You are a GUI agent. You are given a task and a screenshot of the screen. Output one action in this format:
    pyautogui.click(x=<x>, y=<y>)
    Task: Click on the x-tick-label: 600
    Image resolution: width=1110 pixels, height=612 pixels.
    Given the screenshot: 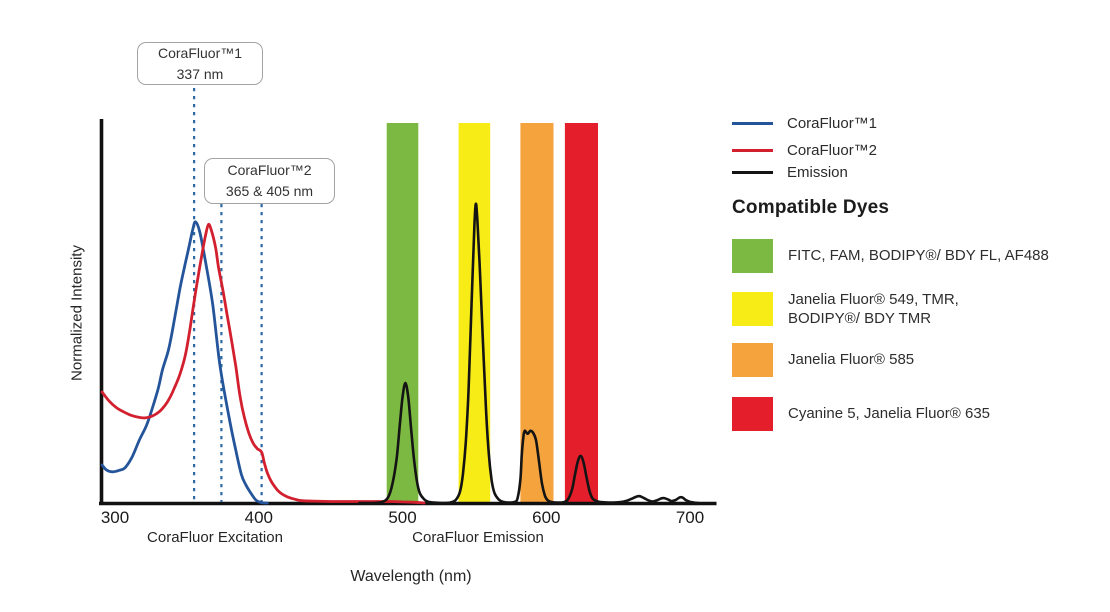 What is the action you would take?
    pyautogui.click(x=546, y=517)
    